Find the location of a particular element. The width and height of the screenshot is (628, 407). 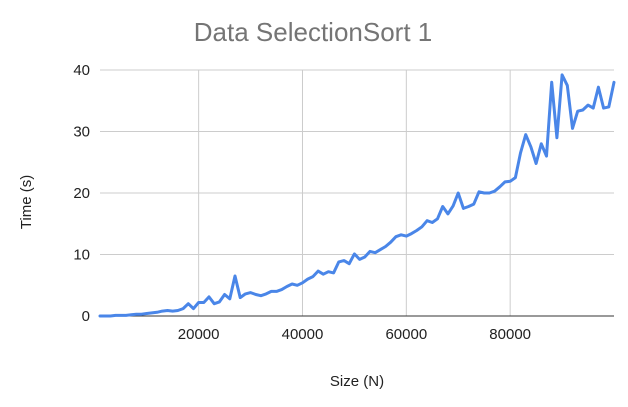

x-tick-label: 80000 is located at coordinates (510, 334).